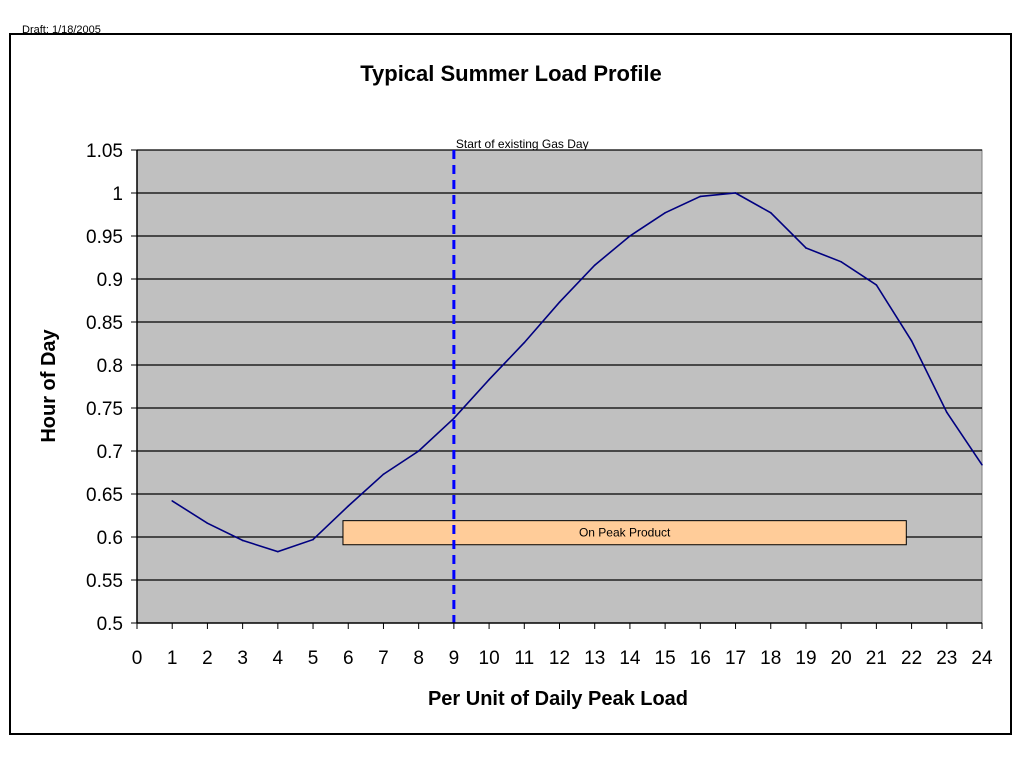 This screenshot has height=768, width=1024. I want to click on y-tick-label: 0.75, so click(104, 409).